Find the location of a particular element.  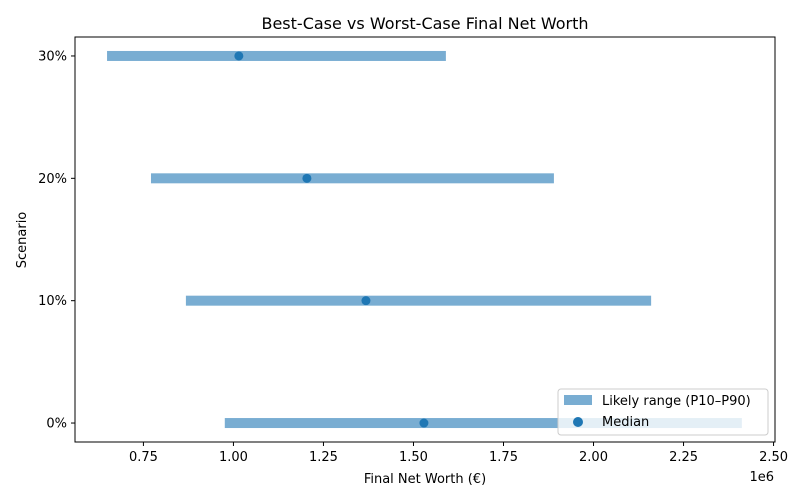

legend-box is located at coordinates (663, 412).